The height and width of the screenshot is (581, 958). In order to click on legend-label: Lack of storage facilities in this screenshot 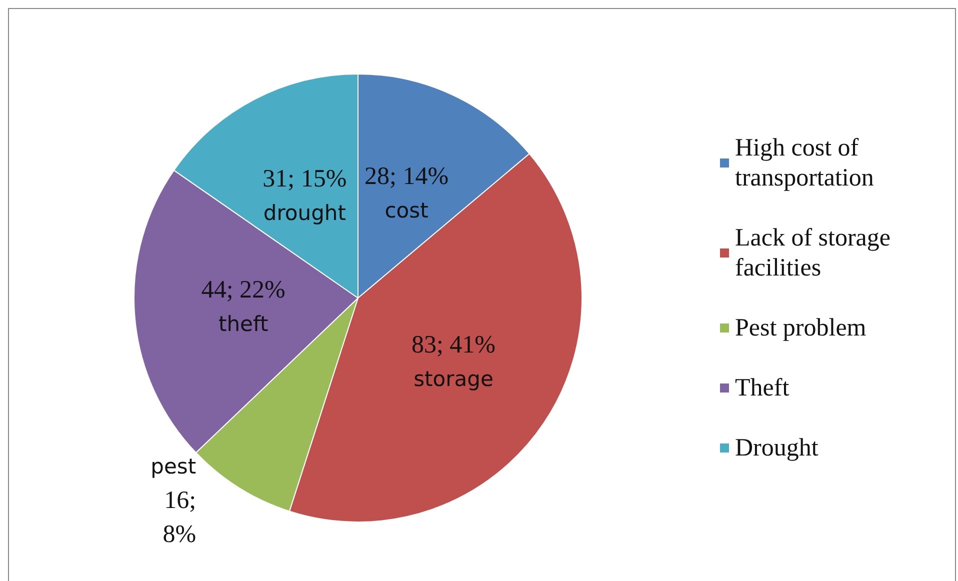, I will do `click(816, 253)`.